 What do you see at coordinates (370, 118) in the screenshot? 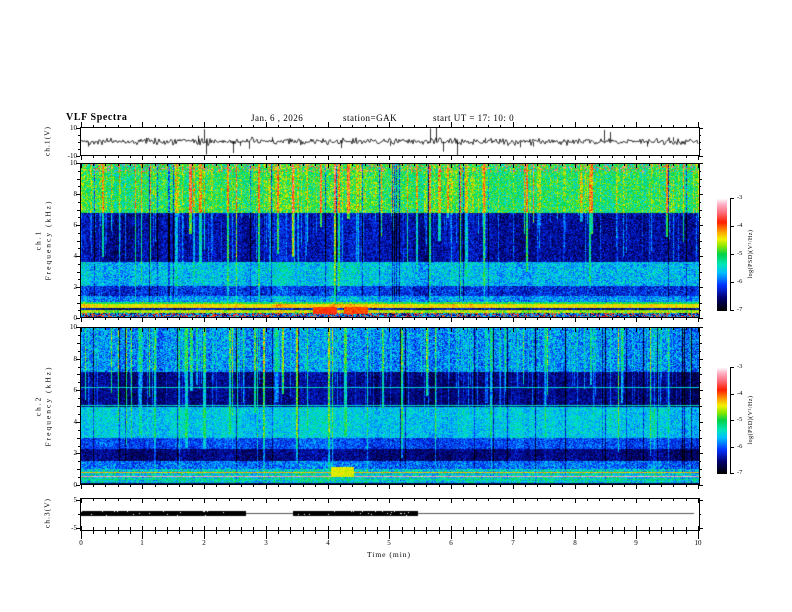
I see `station-label: station=GAK` at bounding box center [370, 118].